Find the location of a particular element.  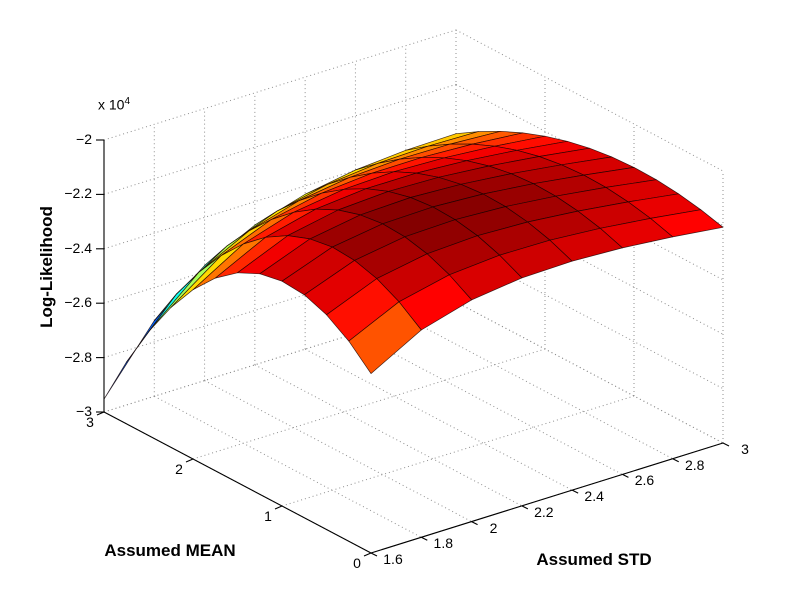

z-tick-label: −2.8 is located at coordinates (78, 356).